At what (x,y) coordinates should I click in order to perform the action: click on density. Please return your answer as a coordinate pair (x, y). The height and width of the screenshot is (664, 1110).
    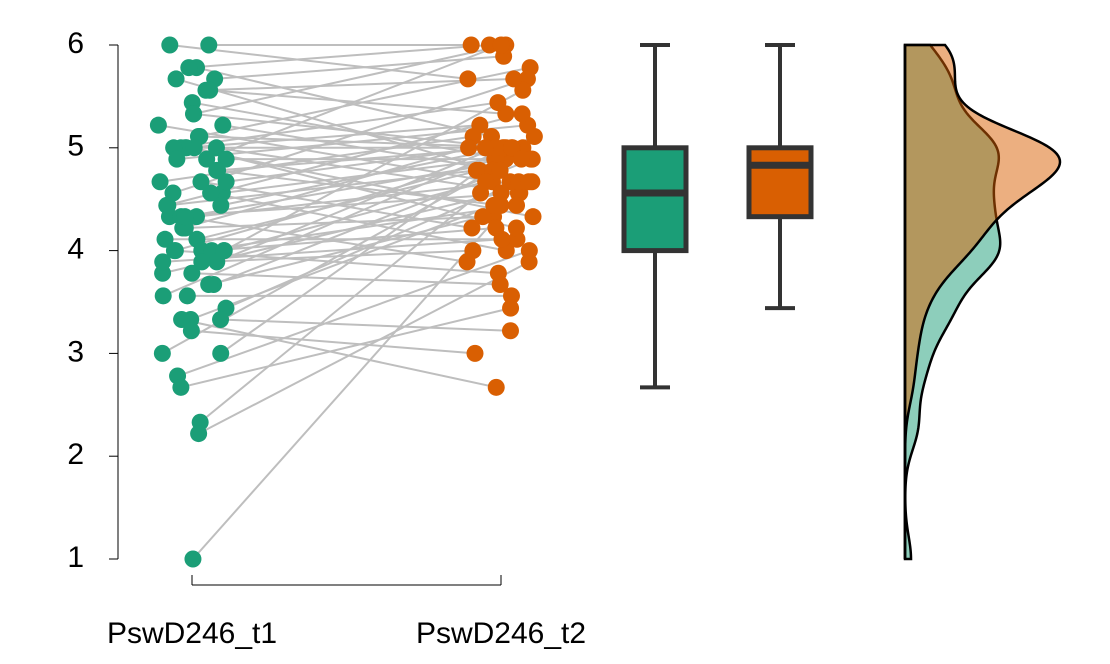
    Looking at the image, I should click on (982, 301).